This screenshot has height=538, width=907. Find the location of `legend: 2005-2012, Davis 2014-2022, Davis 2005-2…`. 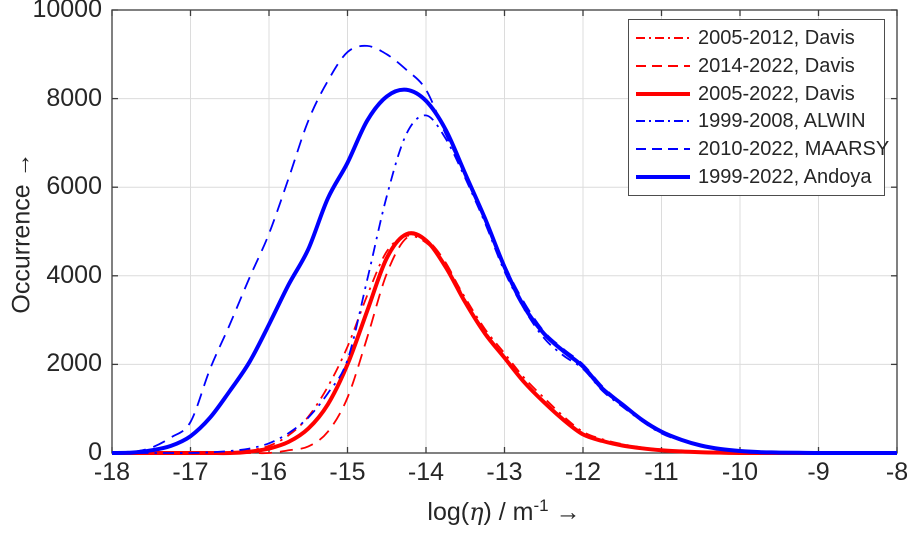

legend: 2005-2012, Davis 2014-2022, Davis 2005-2… is located at coordinates (758, 107).